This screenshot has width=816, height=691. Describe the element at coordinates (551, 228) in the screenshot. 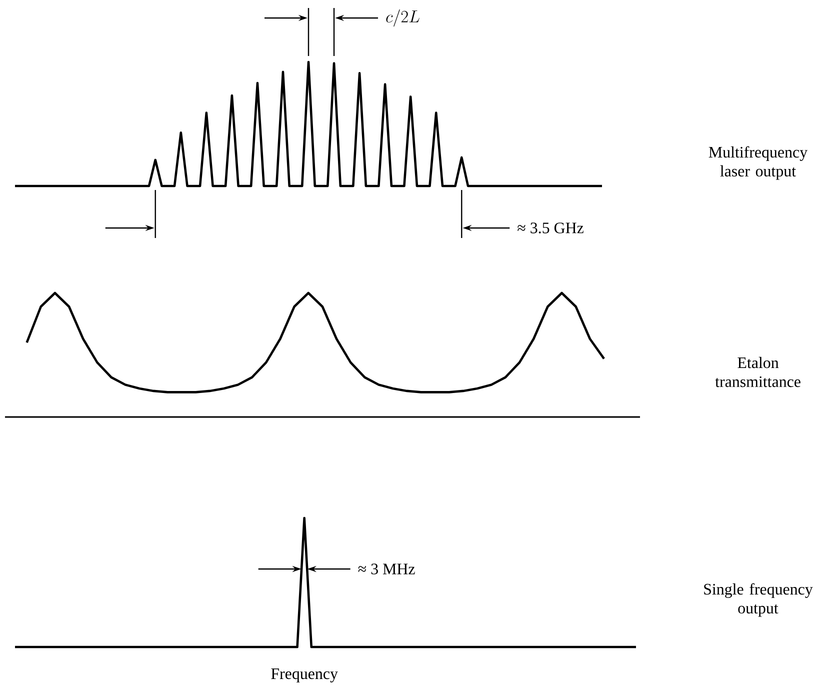

I see `text: ≈ 3.5 GHz` at that location.